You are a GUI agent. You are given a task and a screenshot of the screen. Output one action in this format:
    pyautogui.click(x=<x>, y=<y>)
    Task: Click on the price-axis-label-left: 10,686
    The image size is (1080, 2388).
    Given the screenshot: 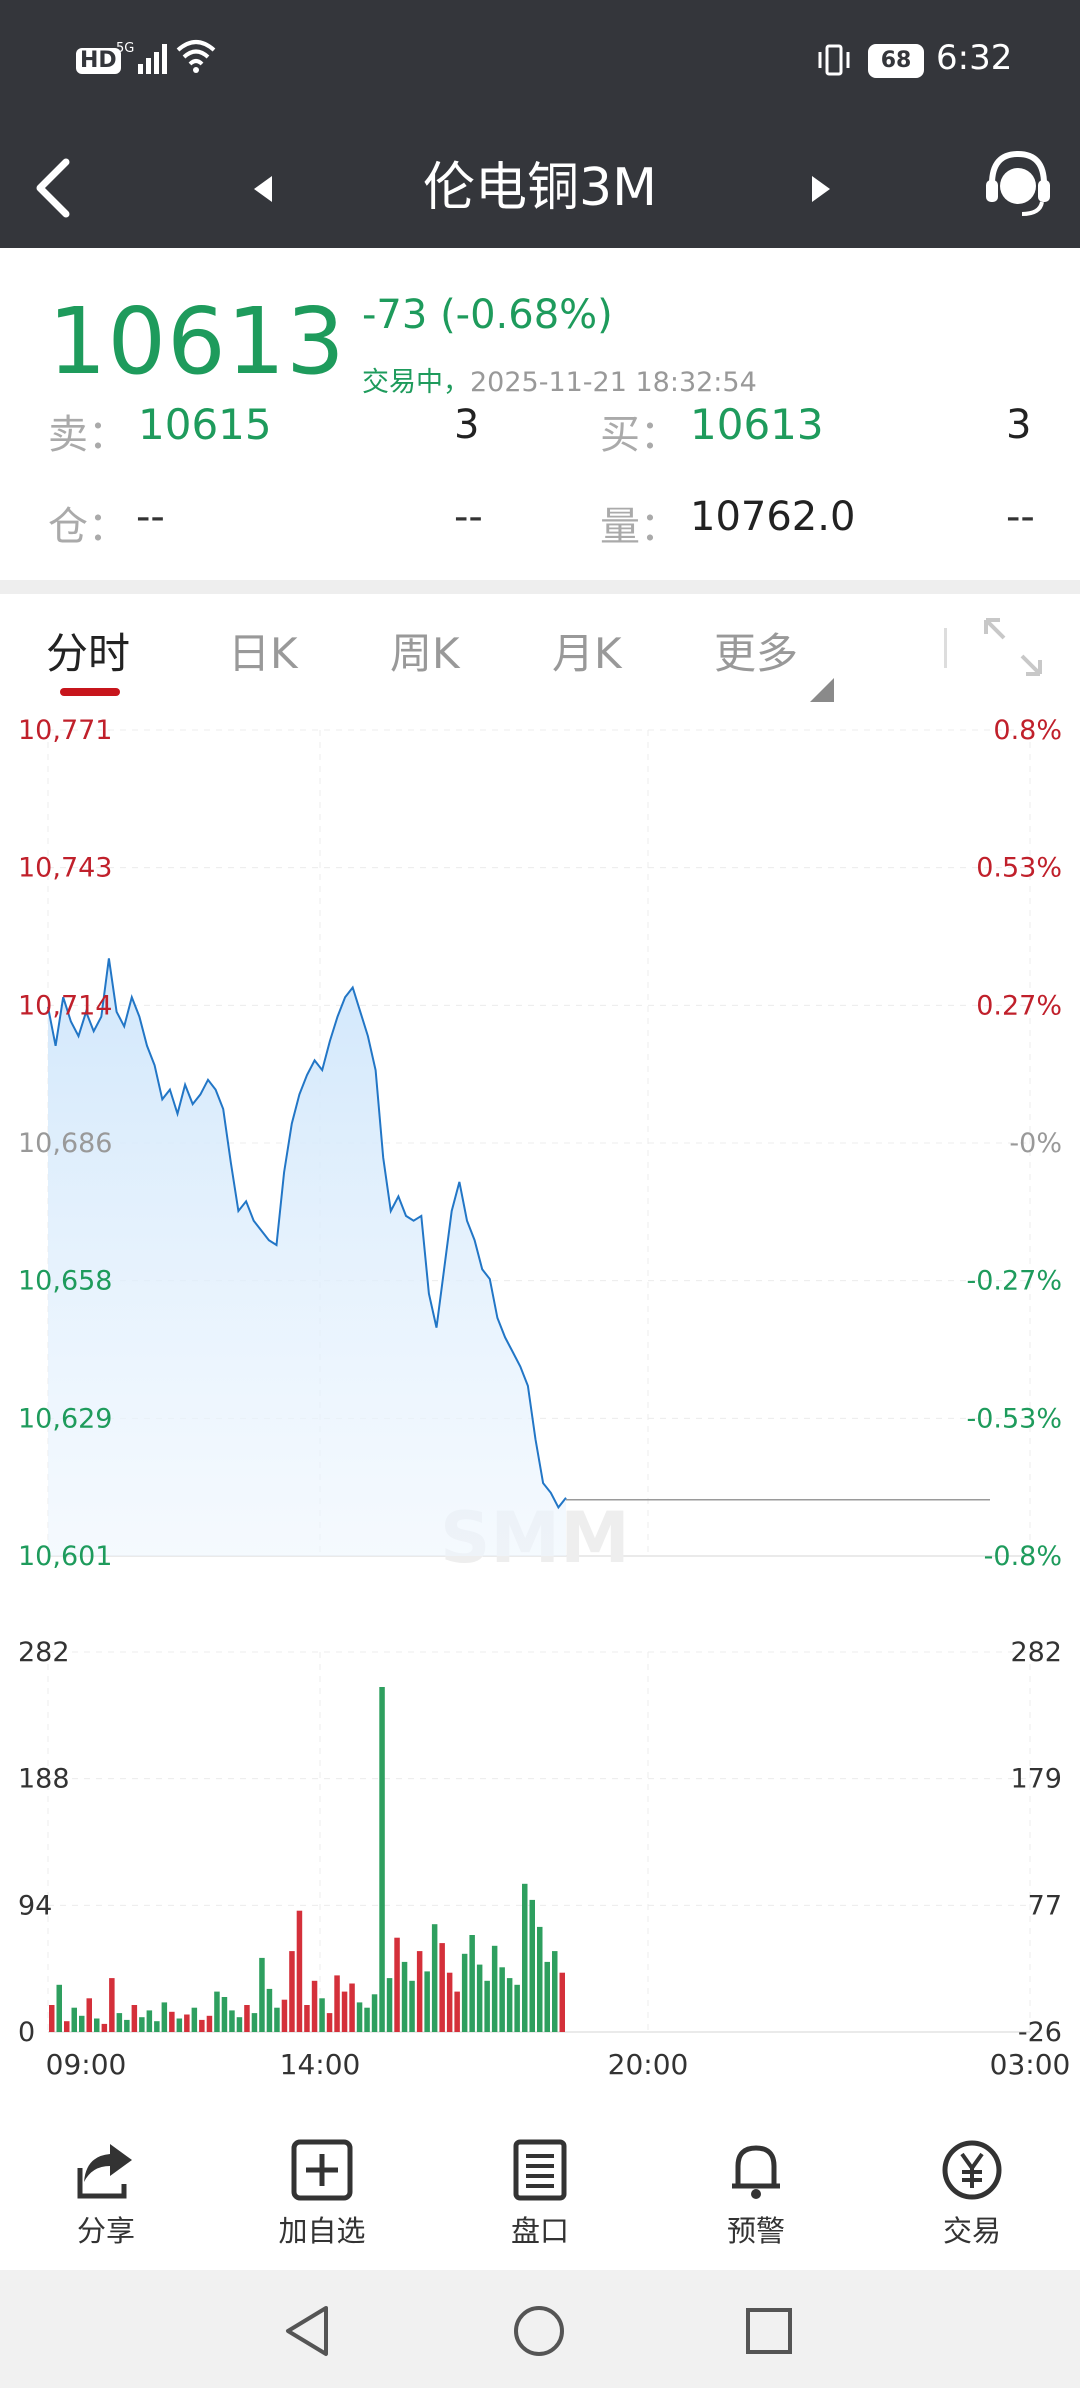 What is the action you would take?
    pyautogui.click(x=65, y=1143)
    